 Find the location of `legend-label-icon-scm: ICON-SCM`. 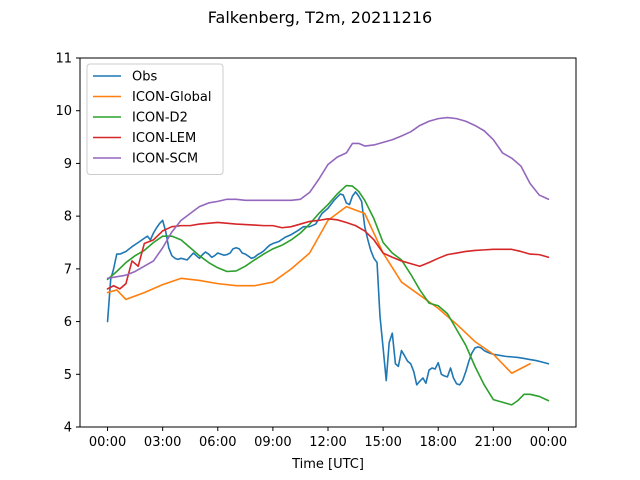

legend-label-icon-scm: ICON-SCM is located at coordinates (165, 159).